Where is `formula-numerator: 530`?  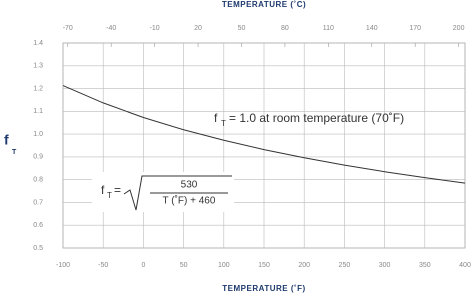 formula-numerator: 530 is located at coordinates (189, 185).